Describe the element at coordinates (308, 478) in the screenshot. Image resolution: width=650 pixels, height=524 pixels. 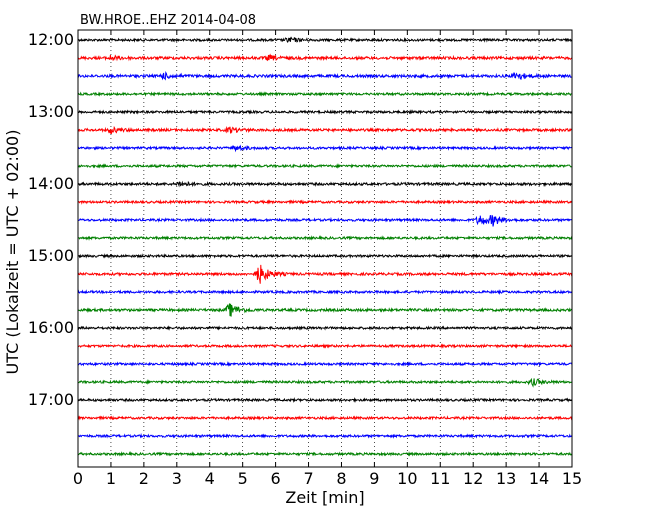
I see `x-tick-label: 7` at that location.